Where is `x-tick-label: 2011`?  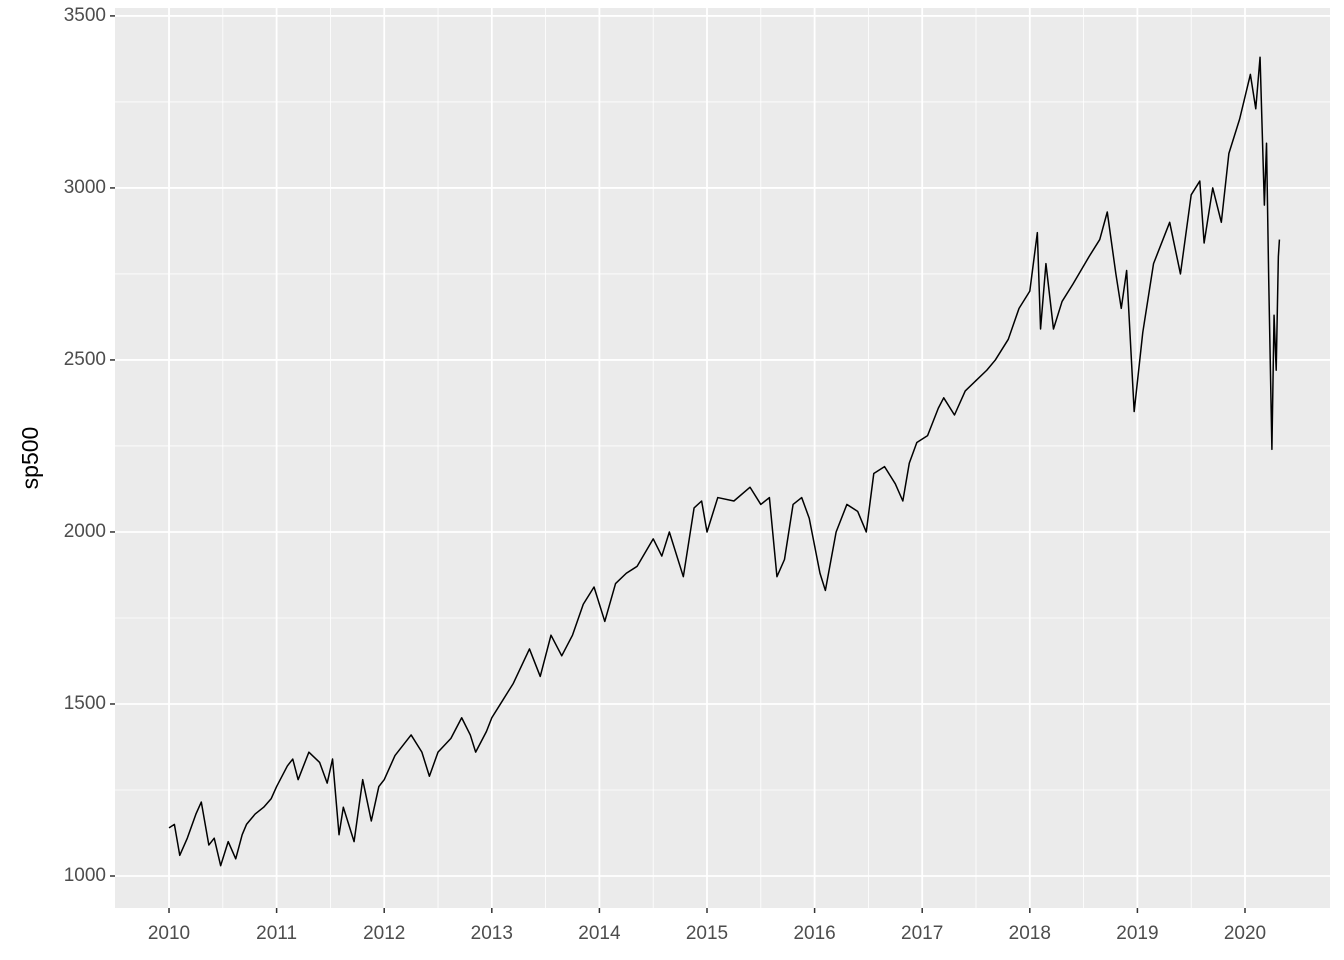
x-tick-label: 2011 is located at coordinates (276, 933).